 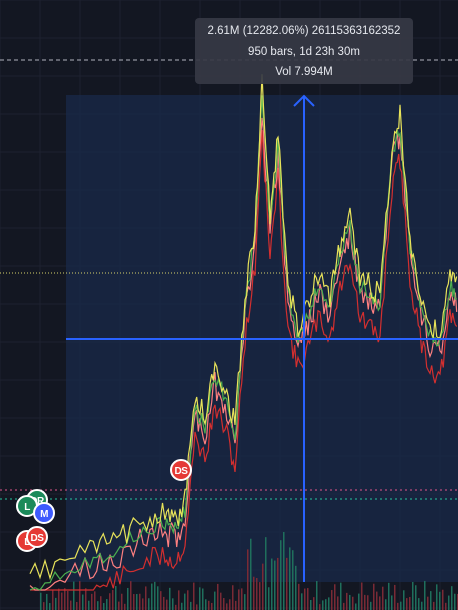 I want to click on marker-m: M, so click(x=44, y=513).